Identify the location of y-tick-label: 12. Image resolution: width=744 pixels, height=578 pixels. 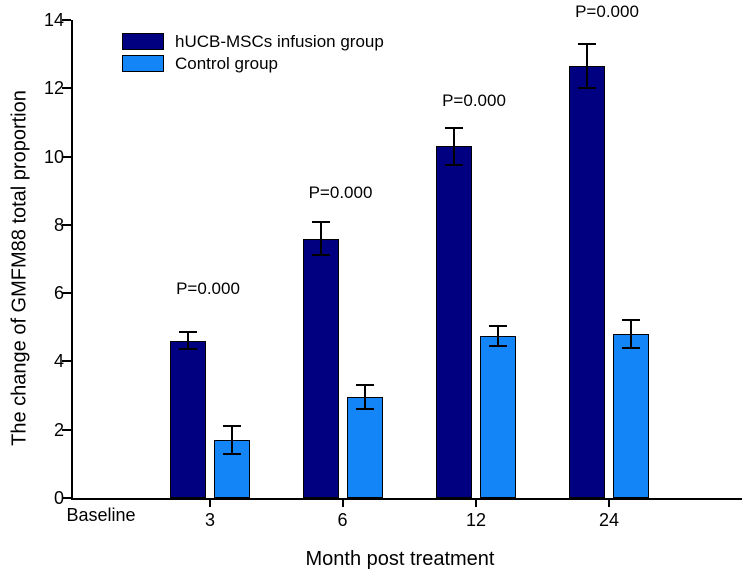
(53, 88).